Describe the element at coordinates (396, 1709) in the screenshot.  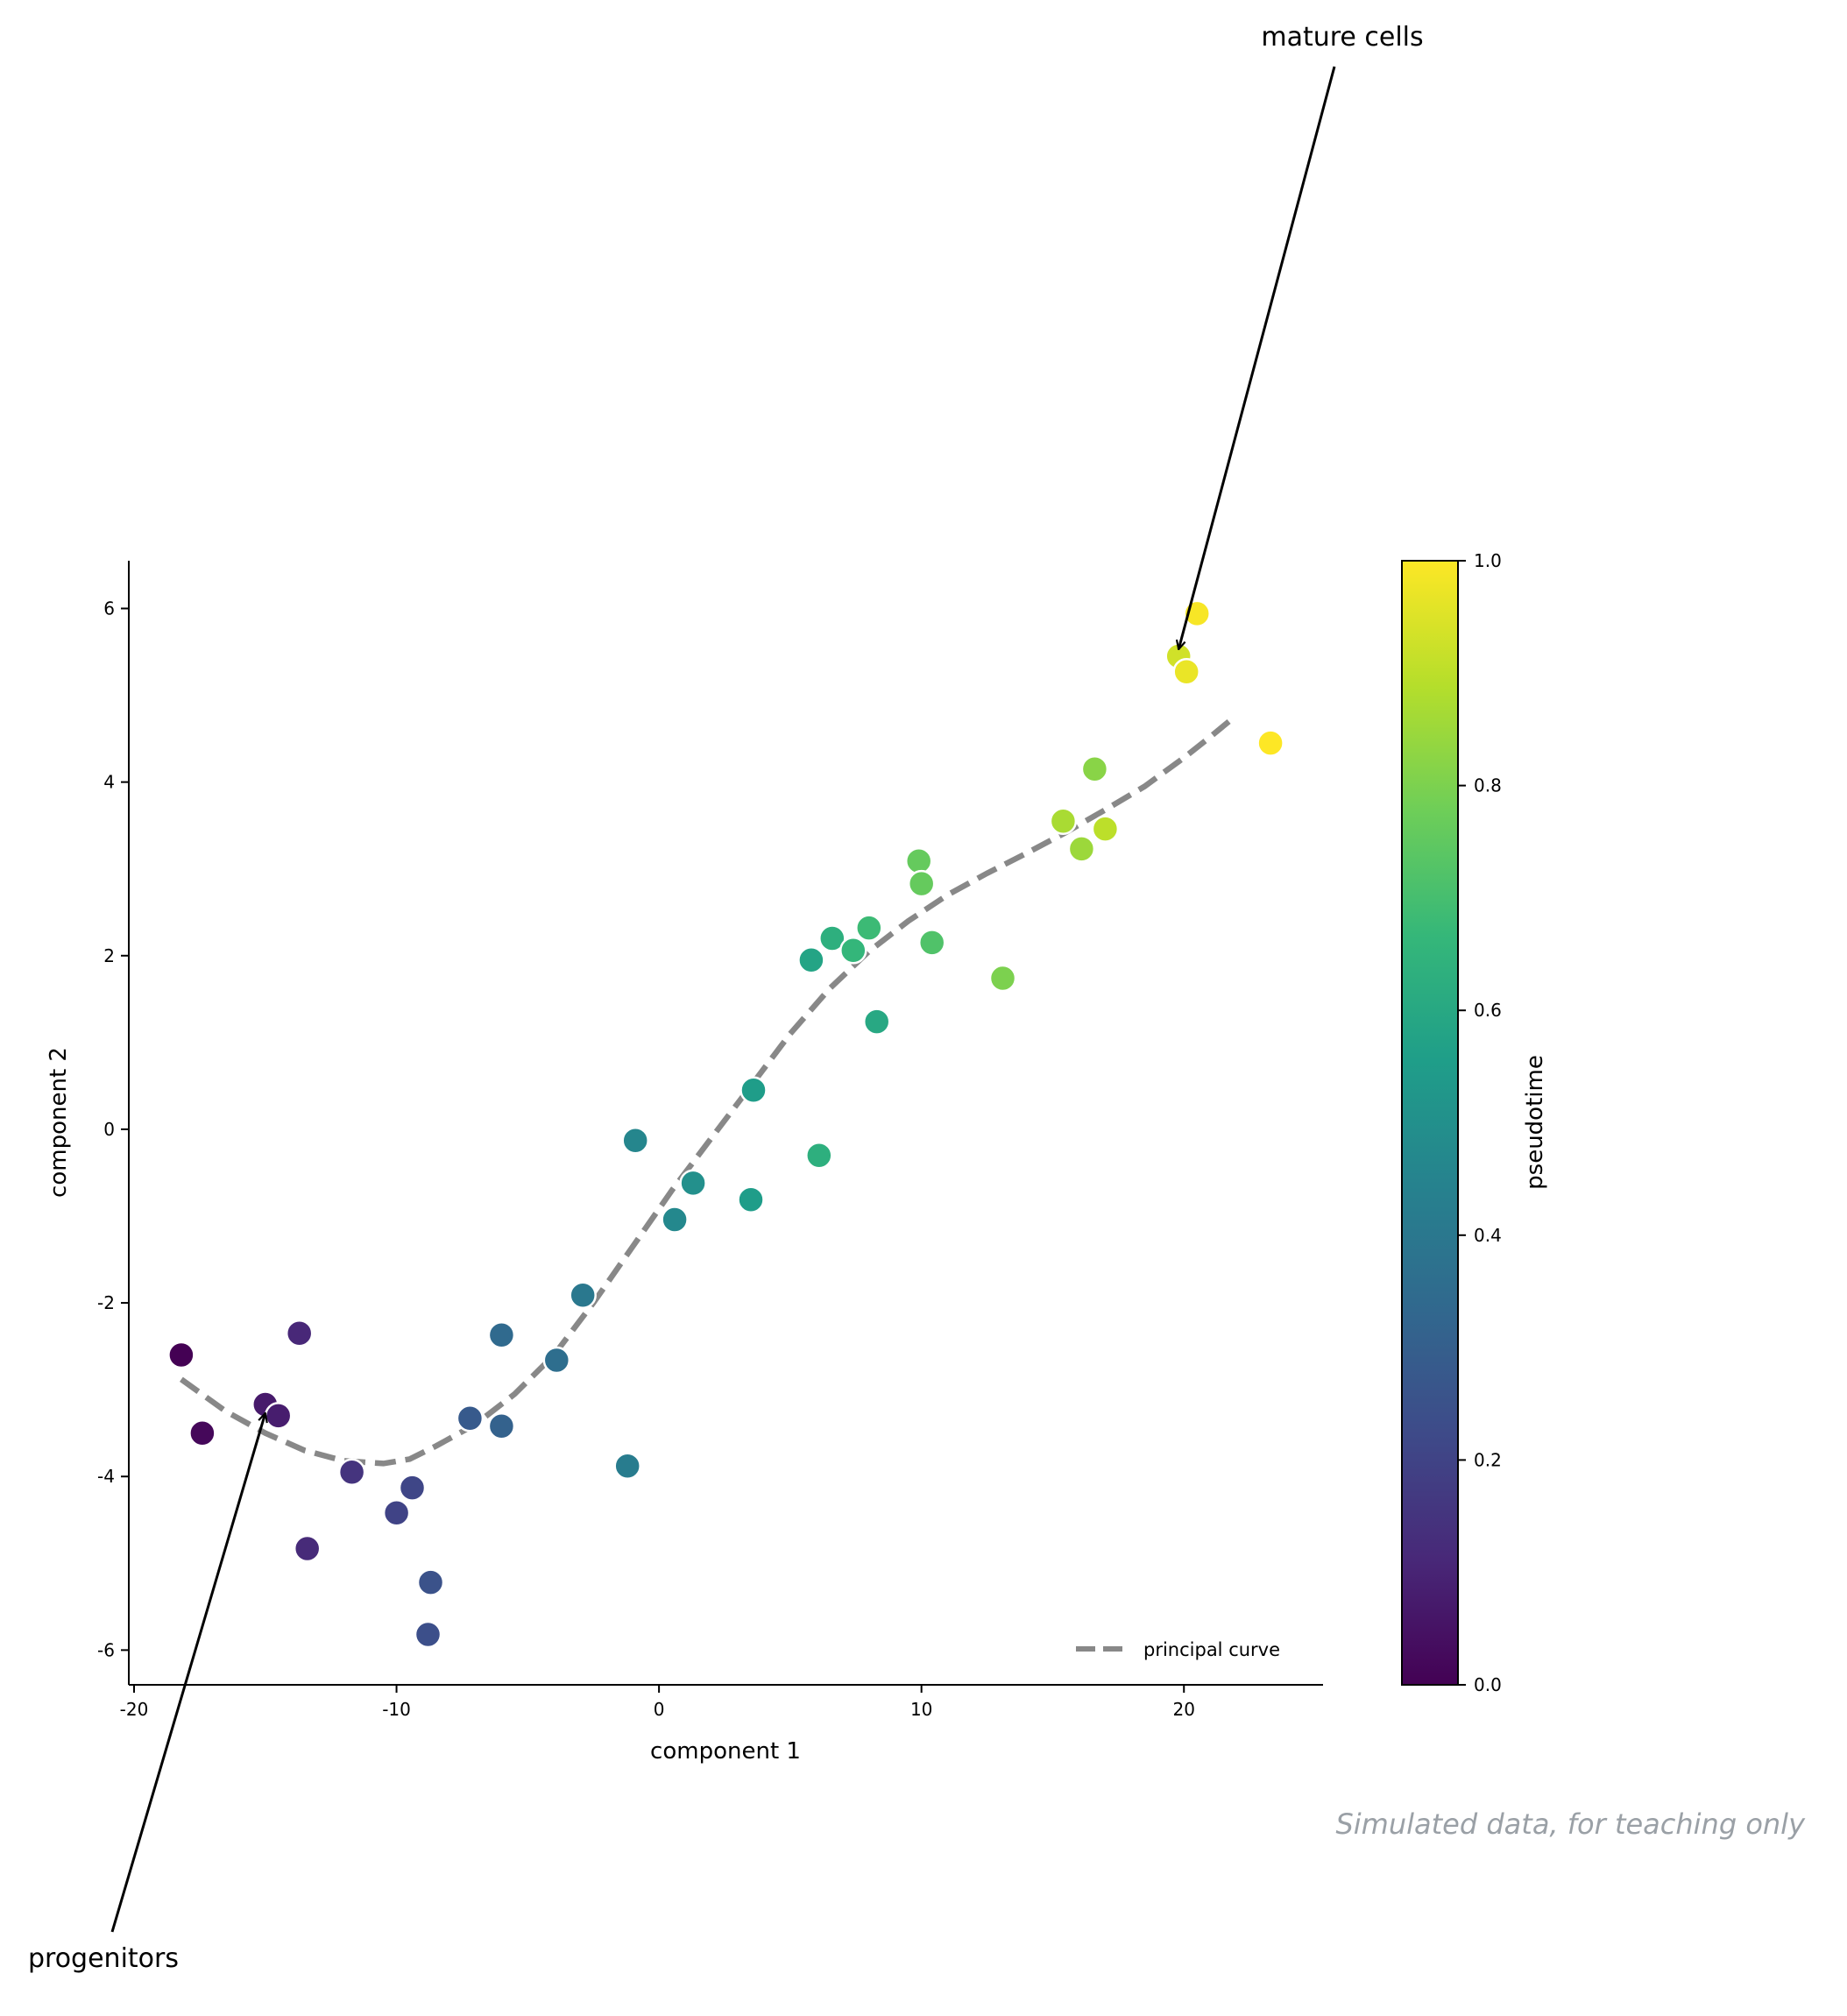
I see `x-tick-label: -10` at that location.